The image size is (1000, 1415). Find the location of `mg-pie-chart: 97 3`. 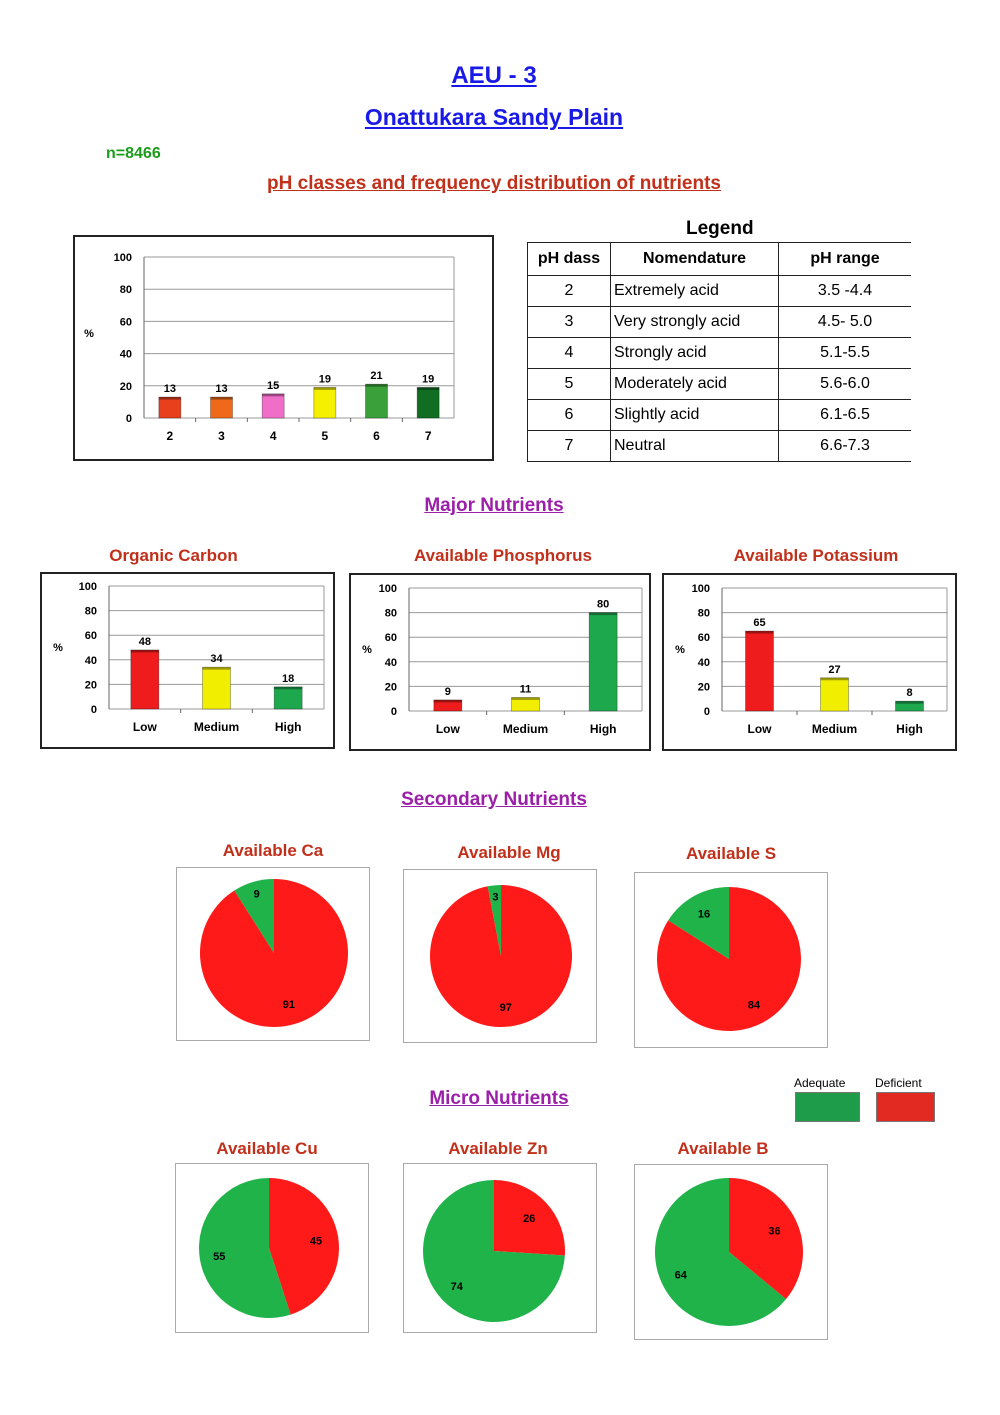

mg-pie-chart: 97 3 is located at coordinates (501, 956).